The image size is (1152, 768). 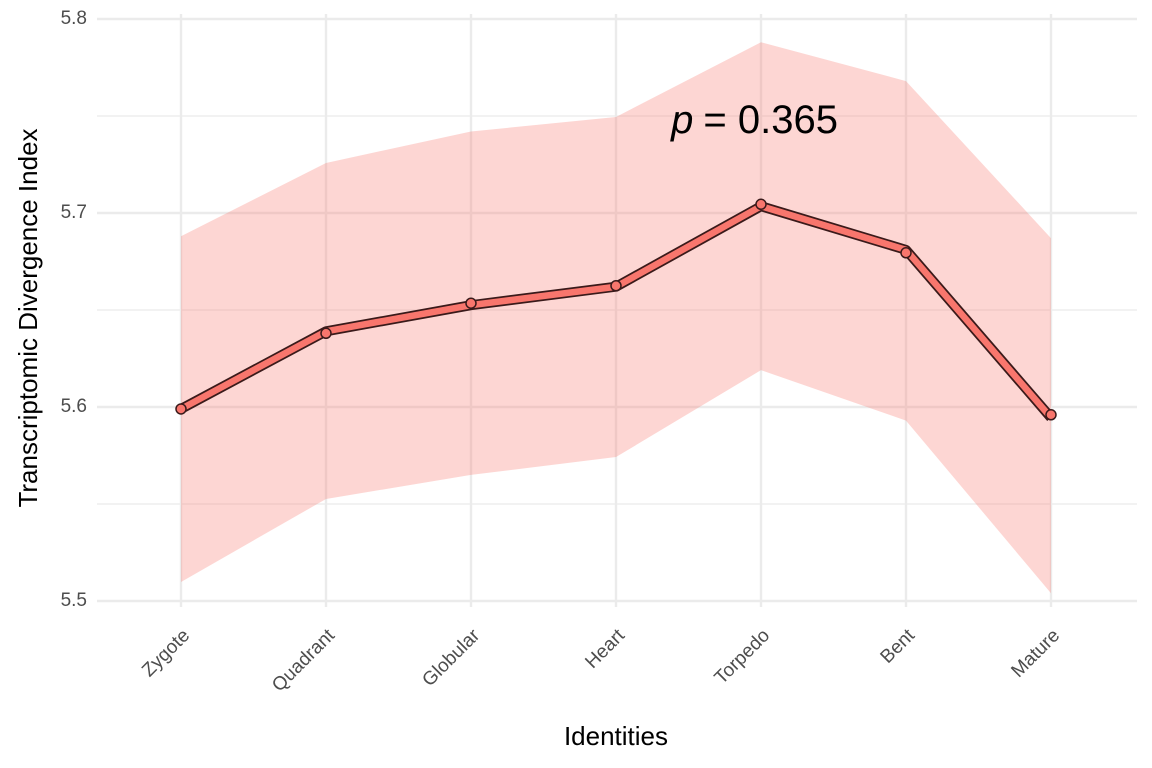 I want to click on annotation: p = 0.365, so click(x=754, y=120).